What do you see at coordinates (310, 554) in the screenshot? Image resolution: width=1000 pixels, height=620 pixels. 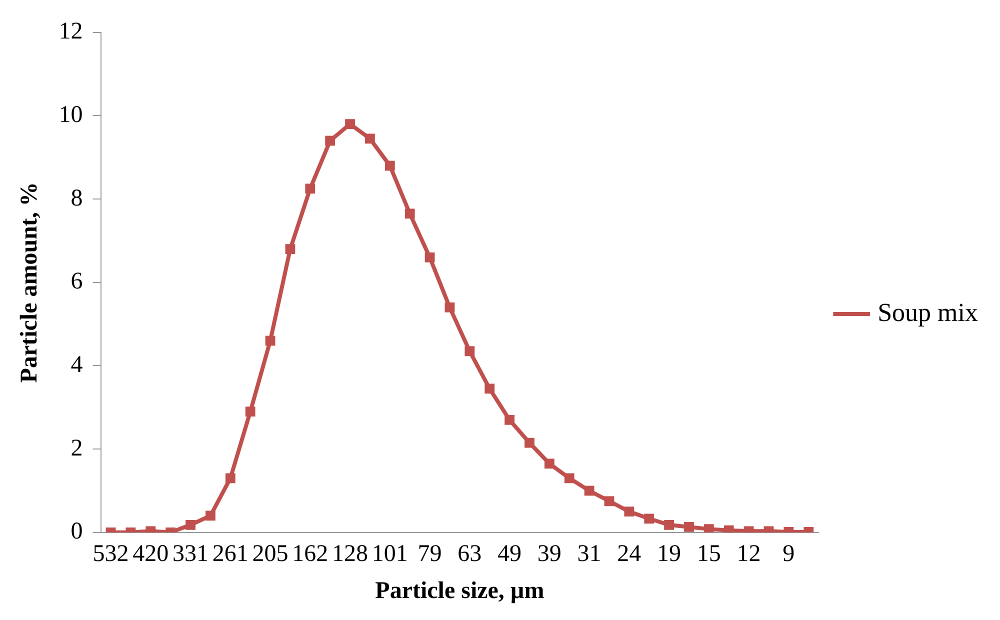 I see `x-tick-label: 162` at bounding box center [310, 554].